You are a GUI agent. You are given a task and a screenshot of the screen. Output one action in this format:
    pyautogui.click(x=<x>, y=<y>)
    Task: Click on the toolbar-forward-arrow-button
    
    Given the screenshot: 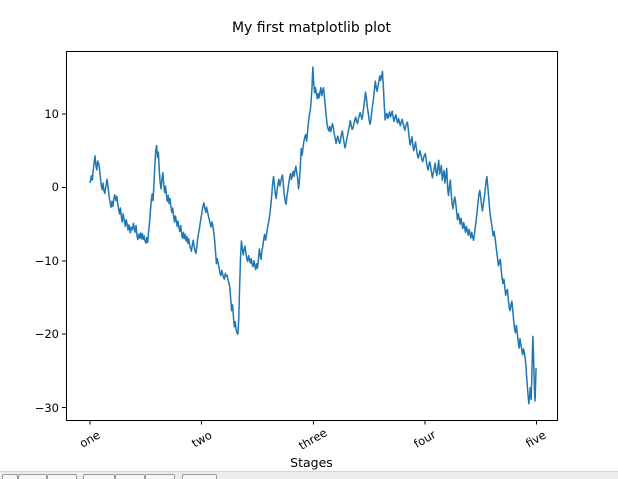 What is the action you would take?
    pyautogui.click(x=62, y=476)
    